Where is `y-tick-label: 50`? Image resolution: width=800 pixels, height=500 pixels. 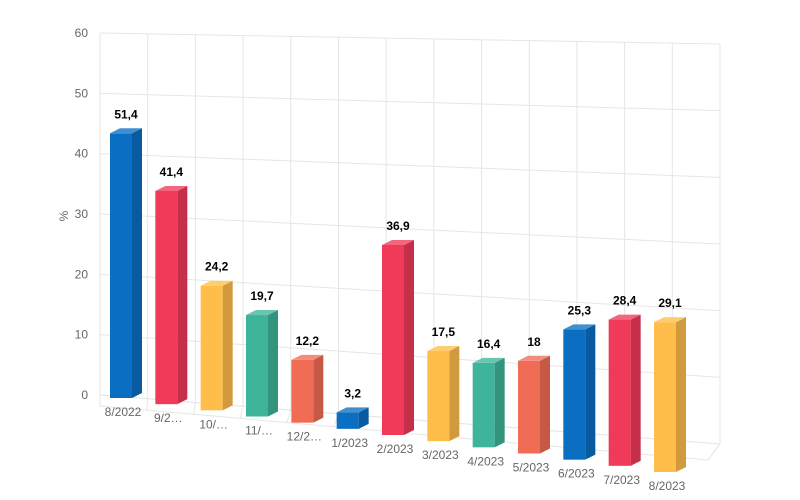
y-tick-label: 50 is located at coordinates (82, 93).